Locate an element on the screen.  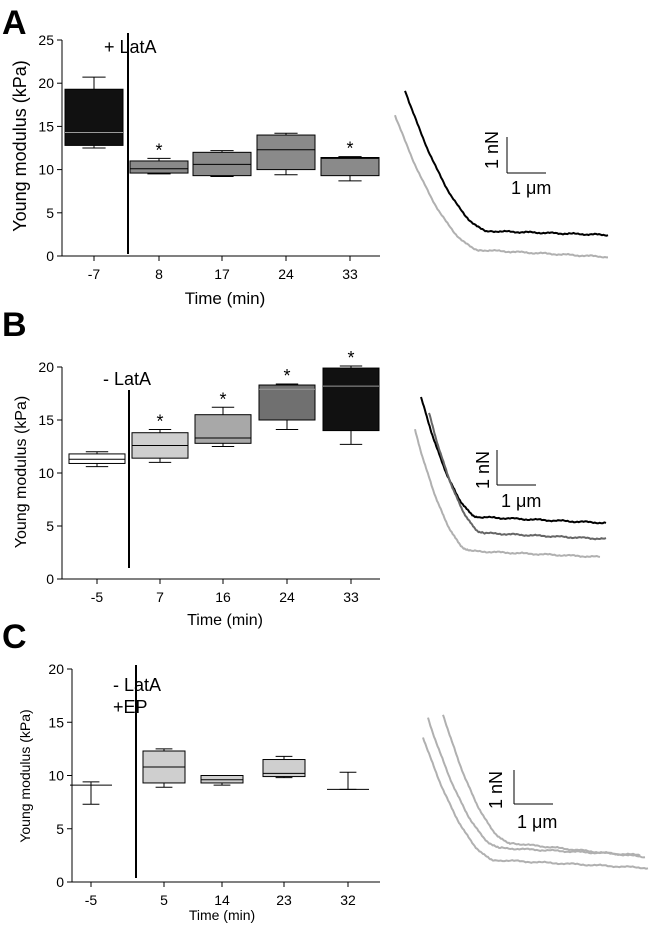
x-tick-label-c: 32 is located at coordinates (348, 900).